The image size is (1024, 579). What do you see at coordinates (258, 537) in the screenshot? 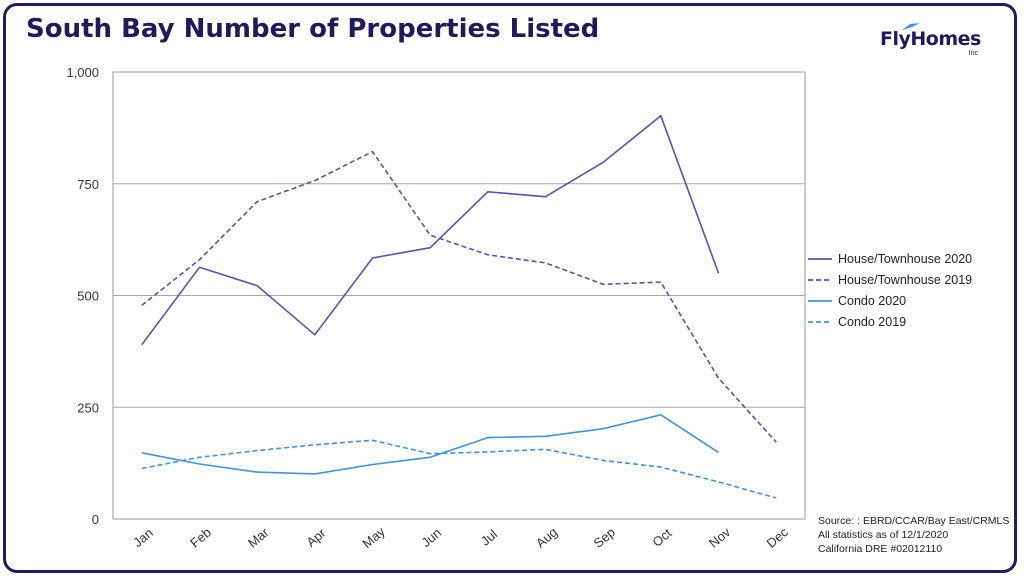
I see `x-tick-label: Mar` at bounding box center [258, 537].